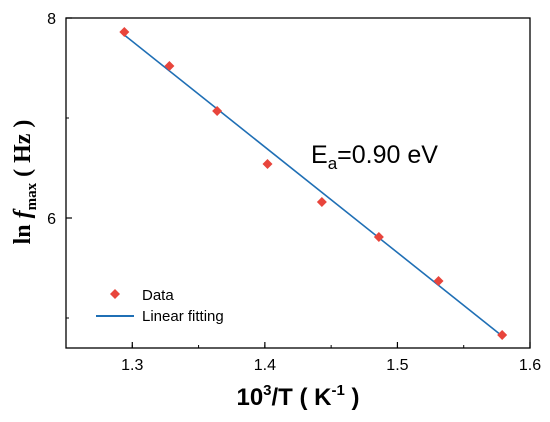  What do you see at coordinates (249, 397) in the screenshot?
I see `x-label-base: 10` at bounding box center [249, 397].